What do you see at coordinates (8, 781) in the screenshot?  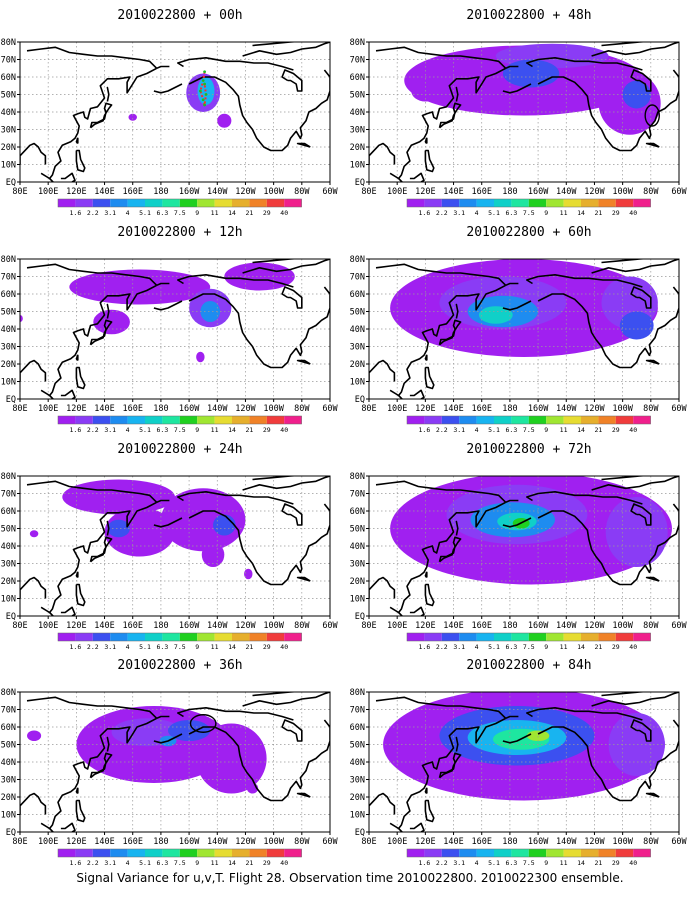 I see `y-tick-label: 30N` at bounding box center [8, 781].